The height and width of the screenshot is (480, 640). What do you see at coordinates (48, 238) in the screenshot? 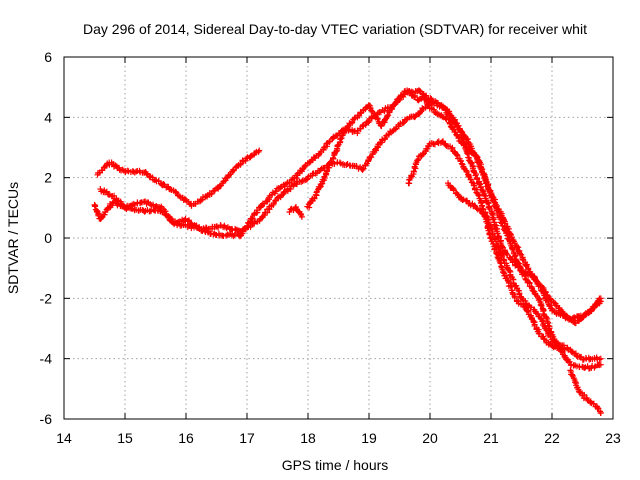
I see `y-tick-label: 0` at bounding box center [48, 238].